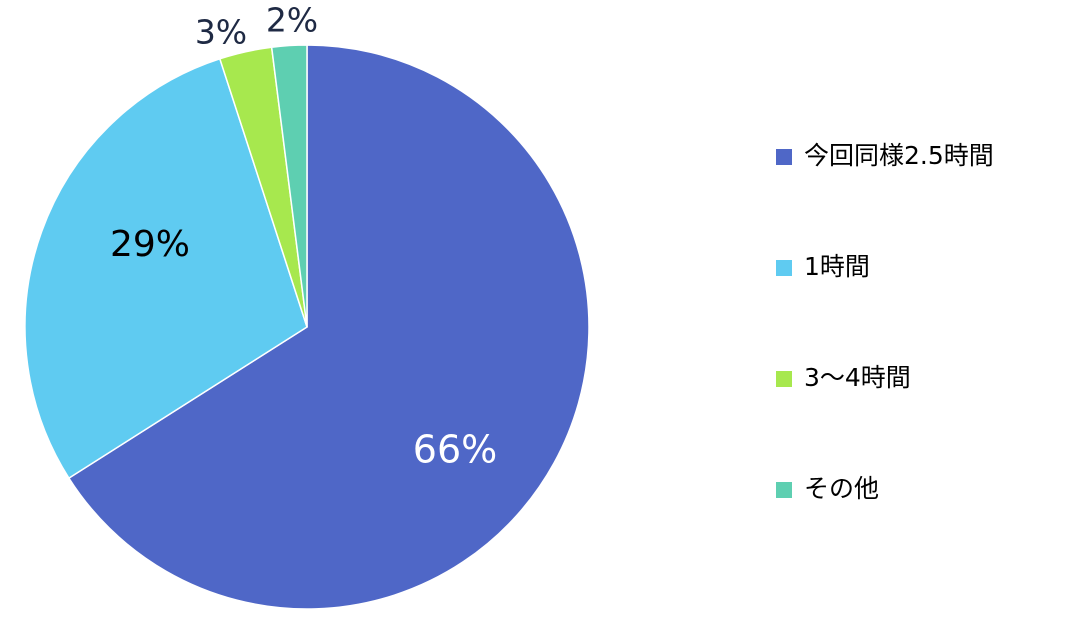  What do you see at coordinates (841, 488) in the screenshot?
I see `legend-label: その他` at bounding box center [841, 488].